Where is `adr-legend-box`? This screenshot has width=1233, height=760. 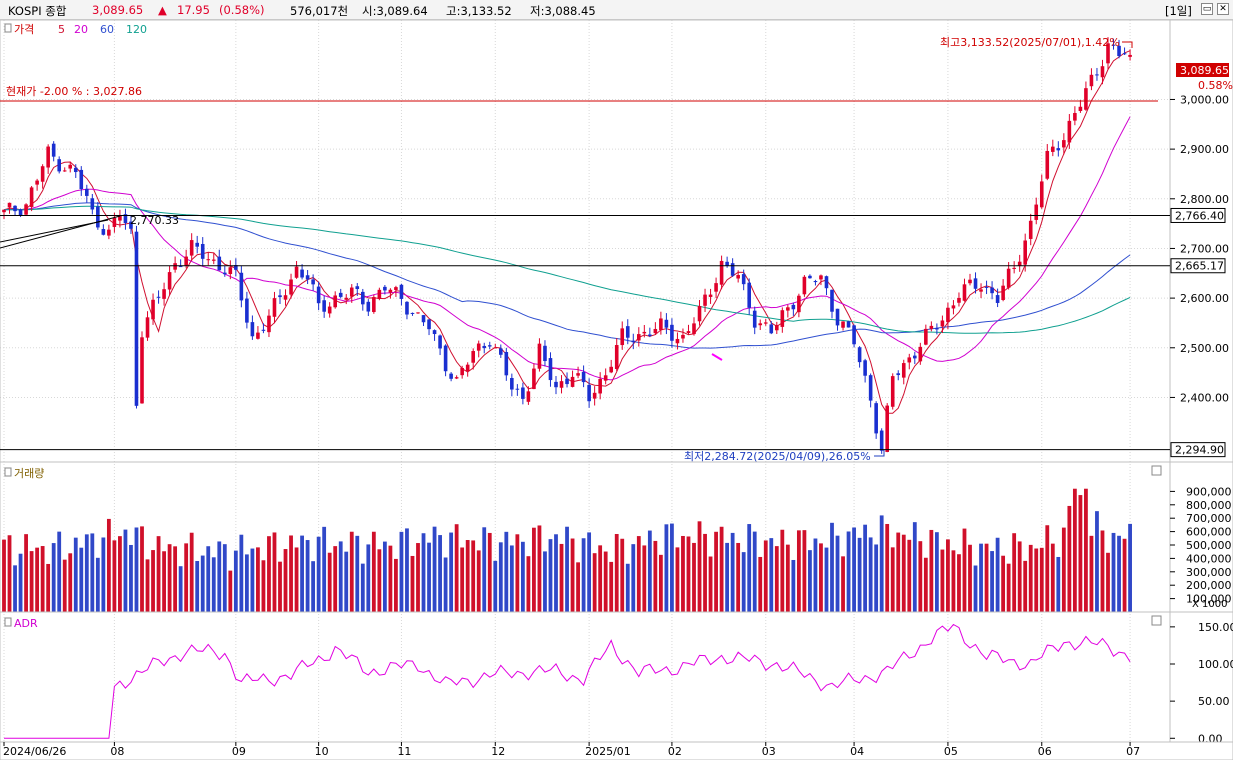 adr-legend-box is located at coordinates (8, 622).